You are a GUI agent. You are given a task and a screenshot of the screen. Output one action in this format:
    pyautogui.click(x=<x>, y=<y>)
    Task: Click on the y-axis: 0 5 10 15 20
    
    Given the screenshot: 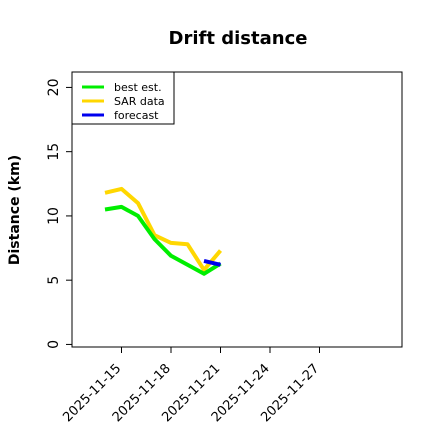 What is the action you would take?
    pyautogui.click(x=59, y=214)
    